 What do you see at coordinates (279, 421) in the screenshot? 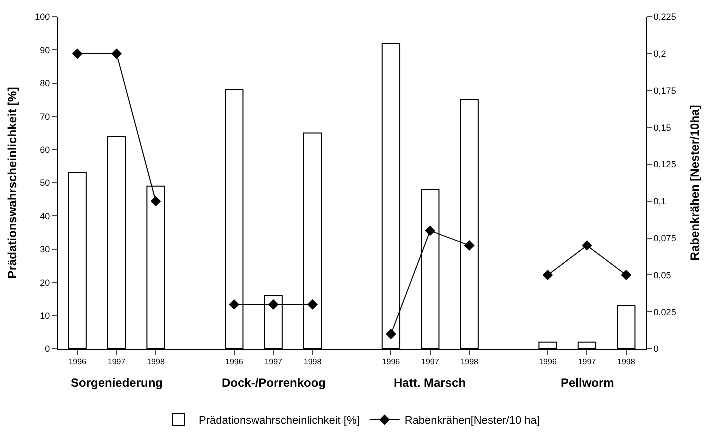
I see `legend-label: Prädationswahrscheinlichkeit [%]` at bounding box center [279, 421].